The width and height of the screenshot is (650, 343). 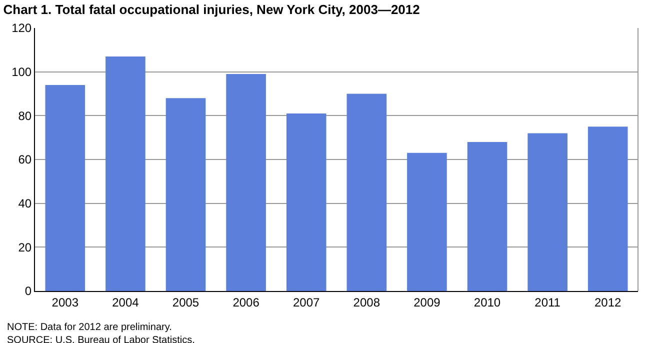 I want to click on source-note: SOURCE: U.S. Bureau of Labor Statistics., so click(x=101, y=339).